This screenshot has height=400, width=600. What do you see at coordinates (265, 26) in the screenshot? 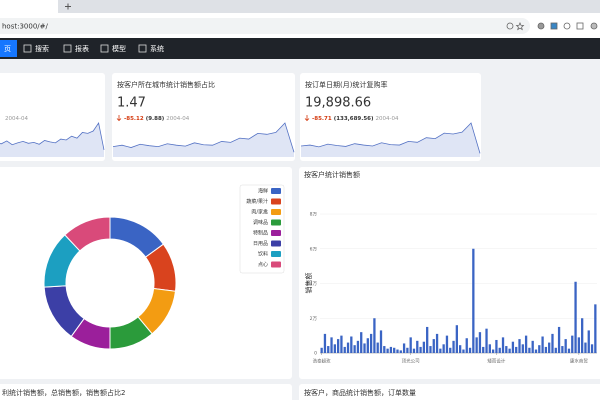
I see `address-bar` at bounding box center [265, 26].